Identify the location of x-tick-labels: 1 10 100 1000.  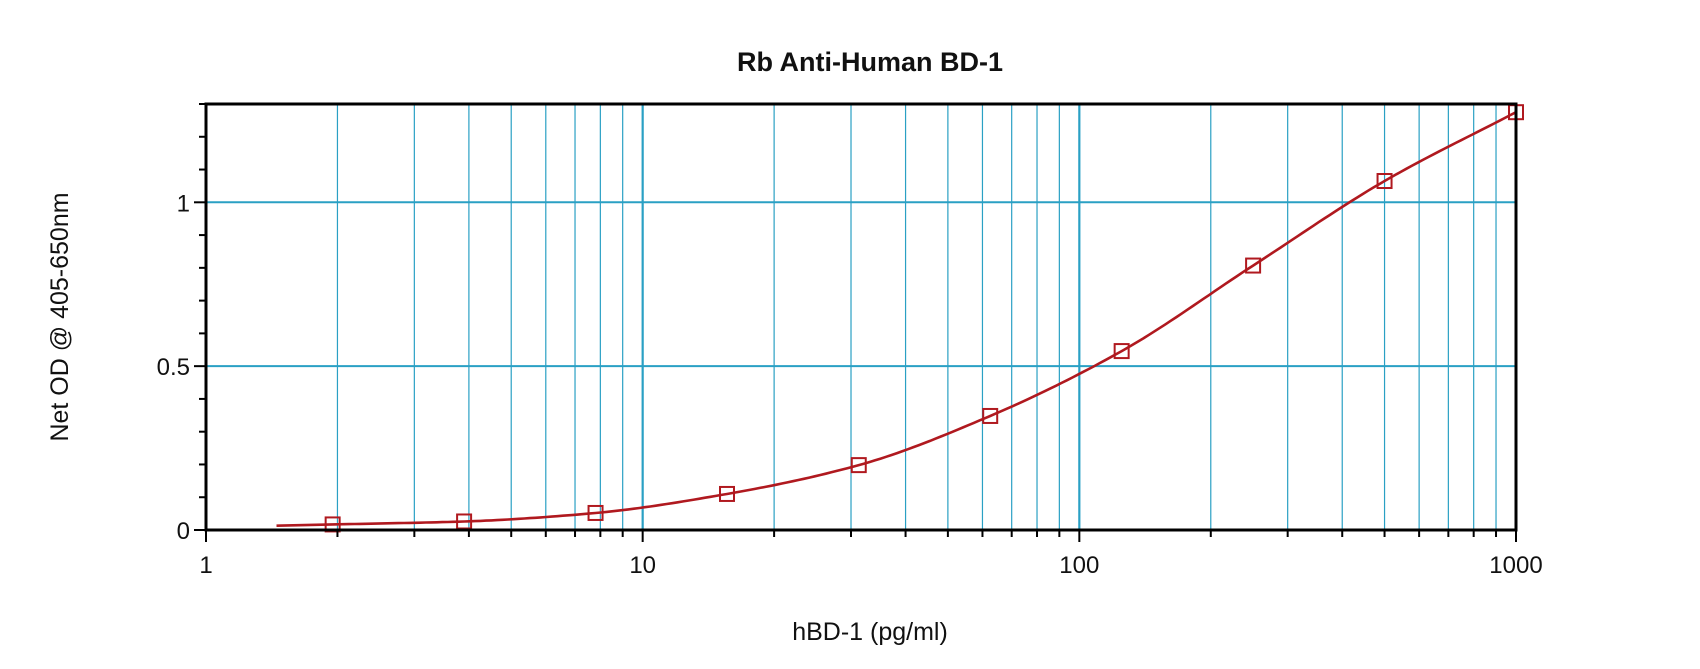
(870, 565).